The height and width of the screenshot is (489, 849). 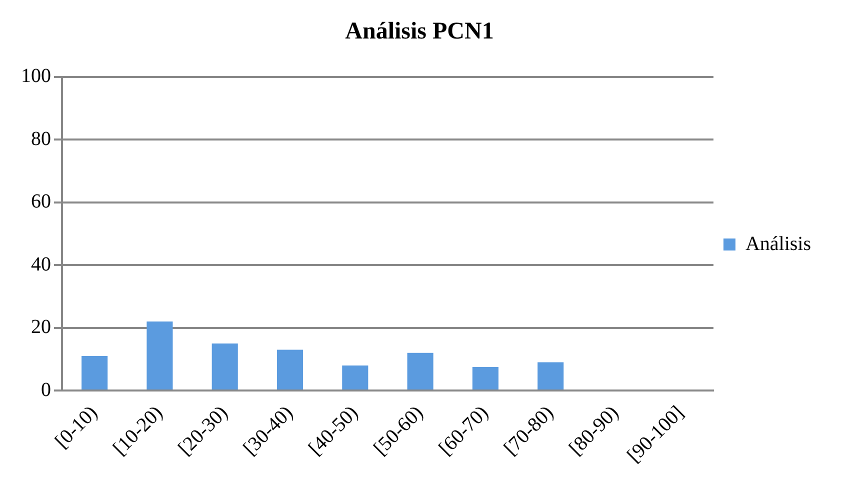 What do you see at coordinates (36, 76) in the screenshot?
I see `y-tick-label: 100` at bounding box center [36, 76].